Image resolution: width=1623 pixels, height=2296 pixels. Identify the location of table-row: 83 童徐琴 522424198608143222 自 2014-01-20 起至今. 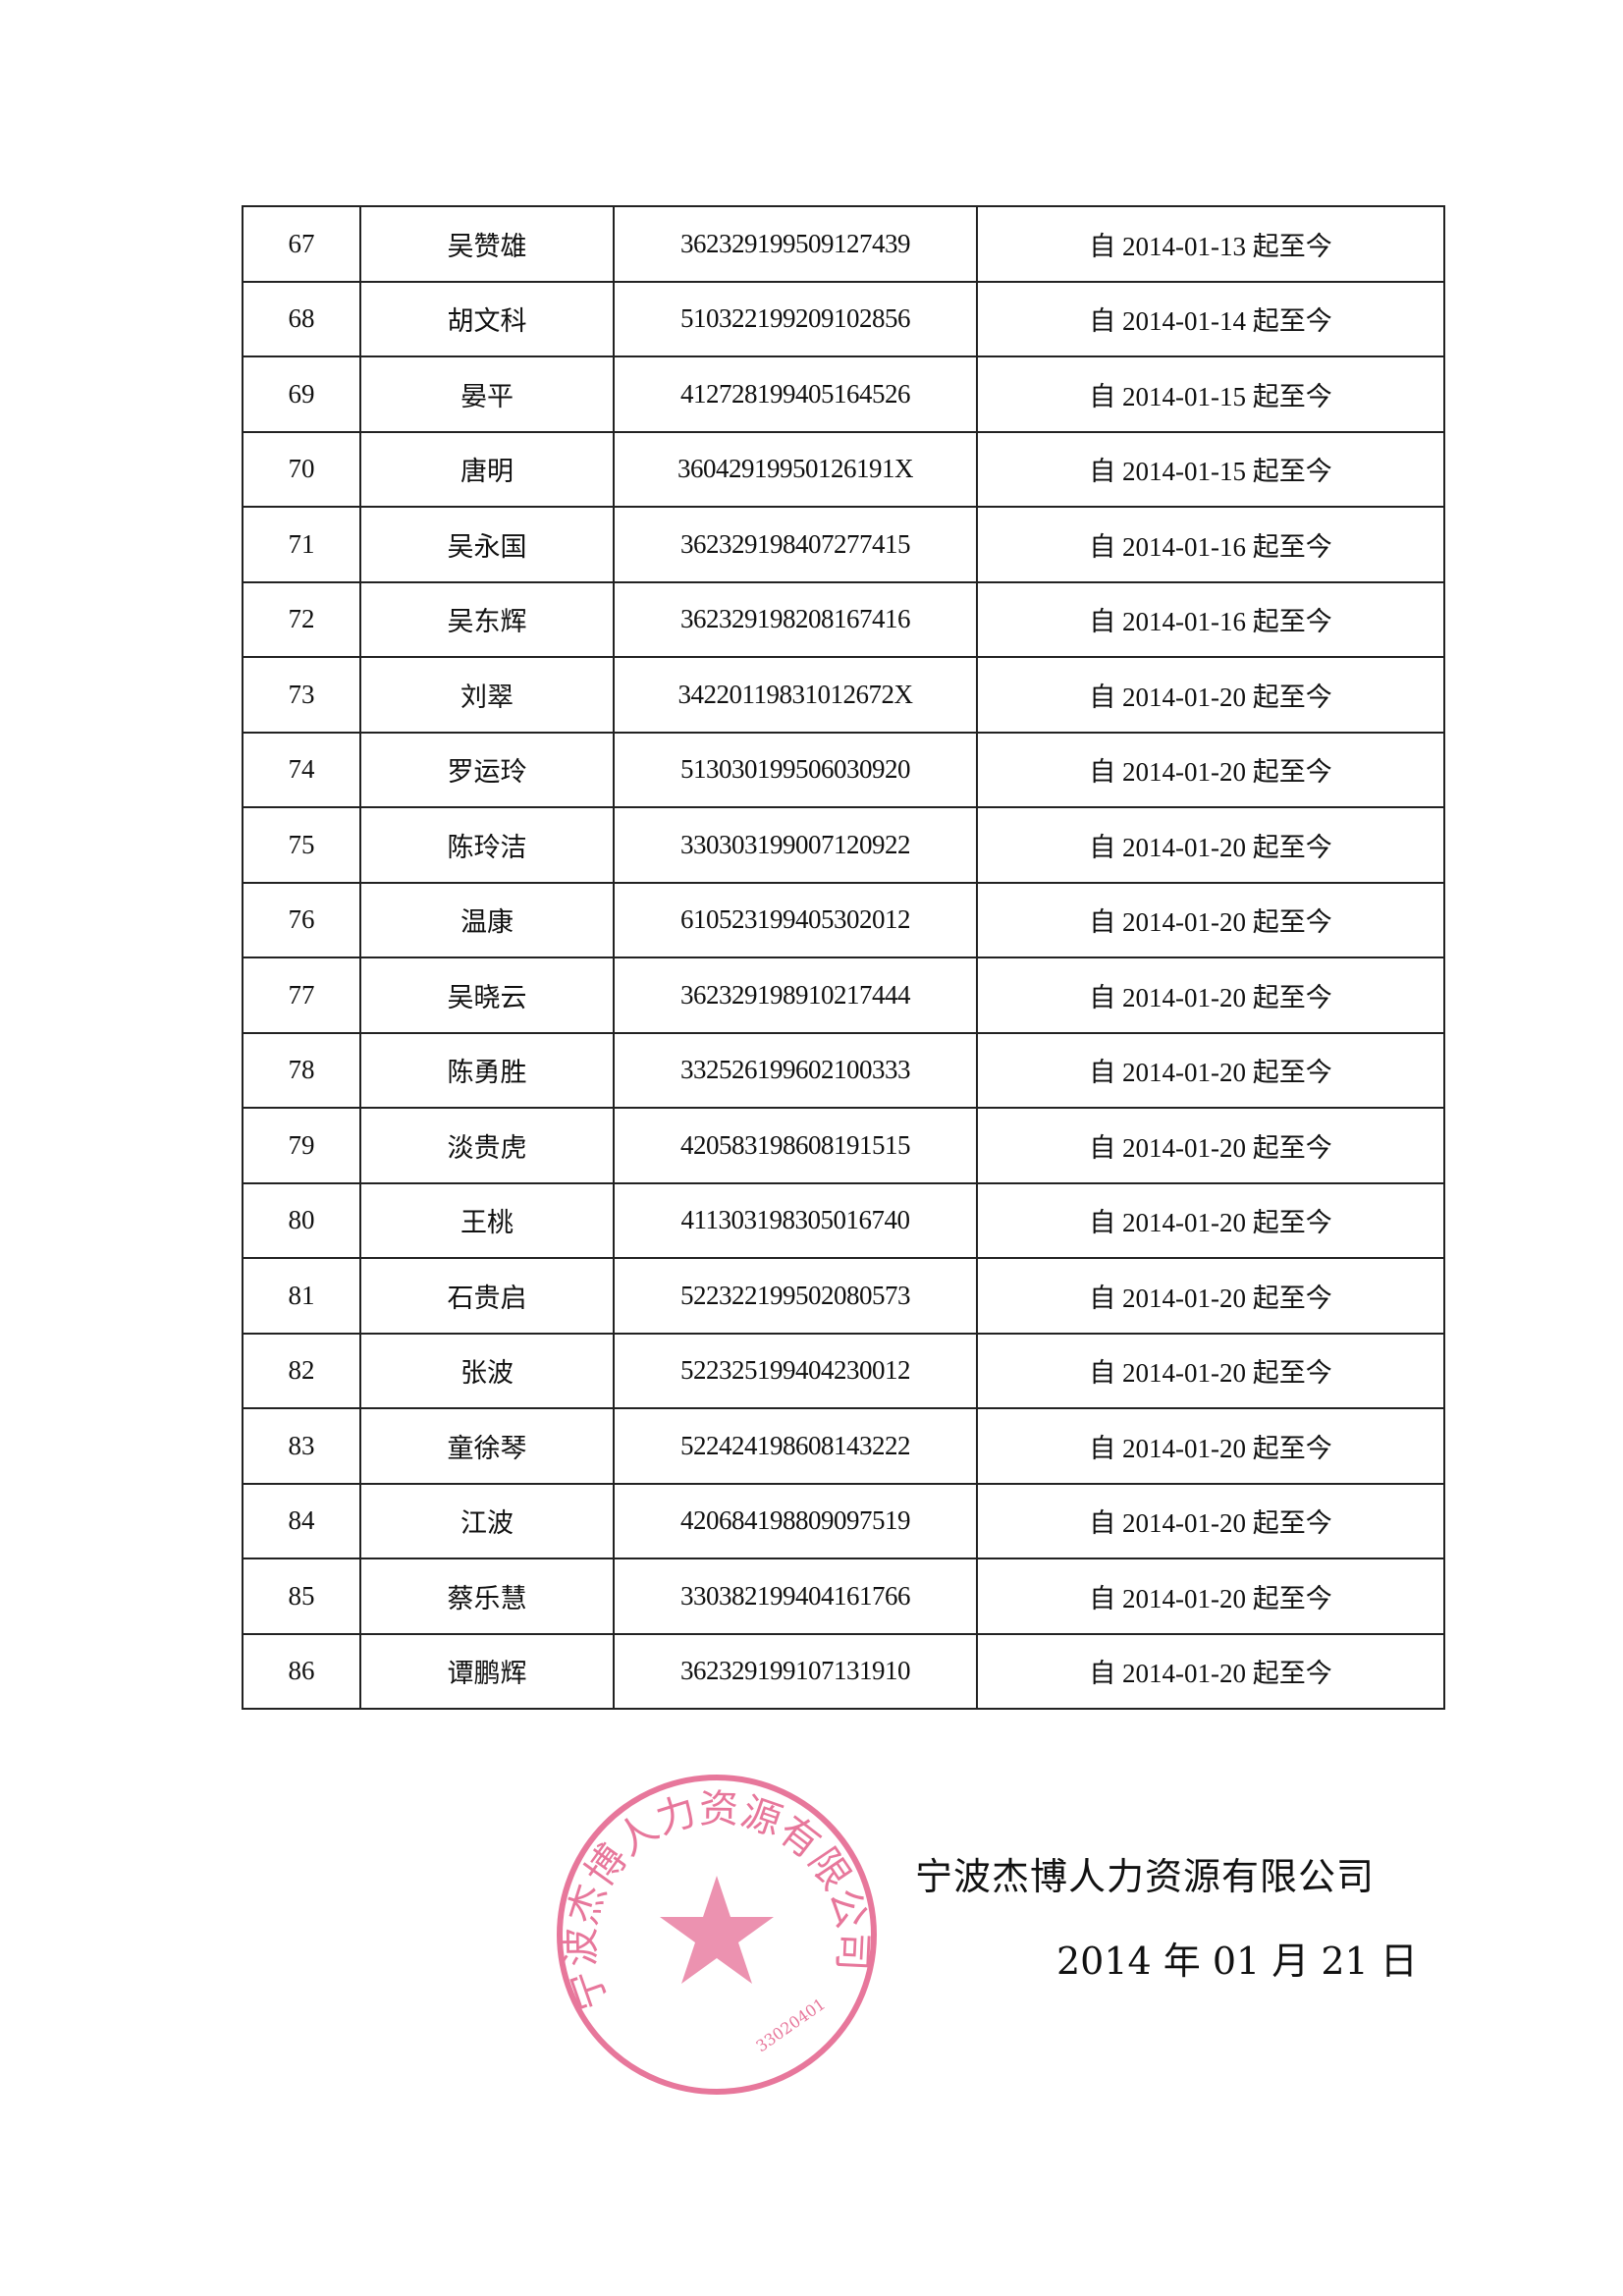
(843, 1446).